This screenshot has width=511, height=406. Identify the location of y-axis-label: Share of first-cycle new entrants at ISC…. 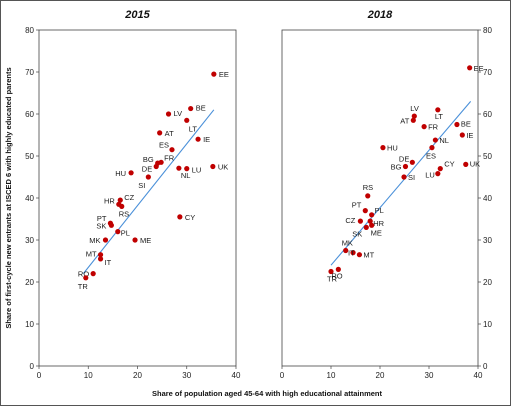
(8, 197).